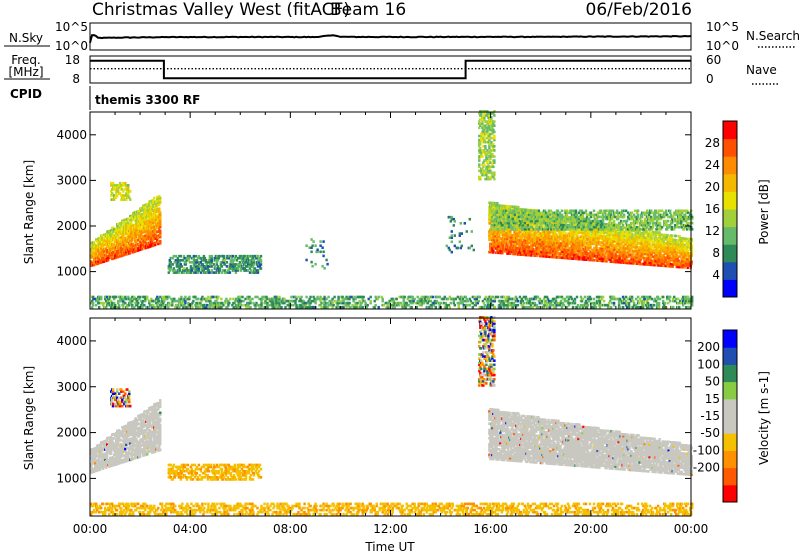 Image resolution: width=800 pixels, height=554 pixels. I want to click on nsky-tick-bottom: 10^0, so click(71, 46).